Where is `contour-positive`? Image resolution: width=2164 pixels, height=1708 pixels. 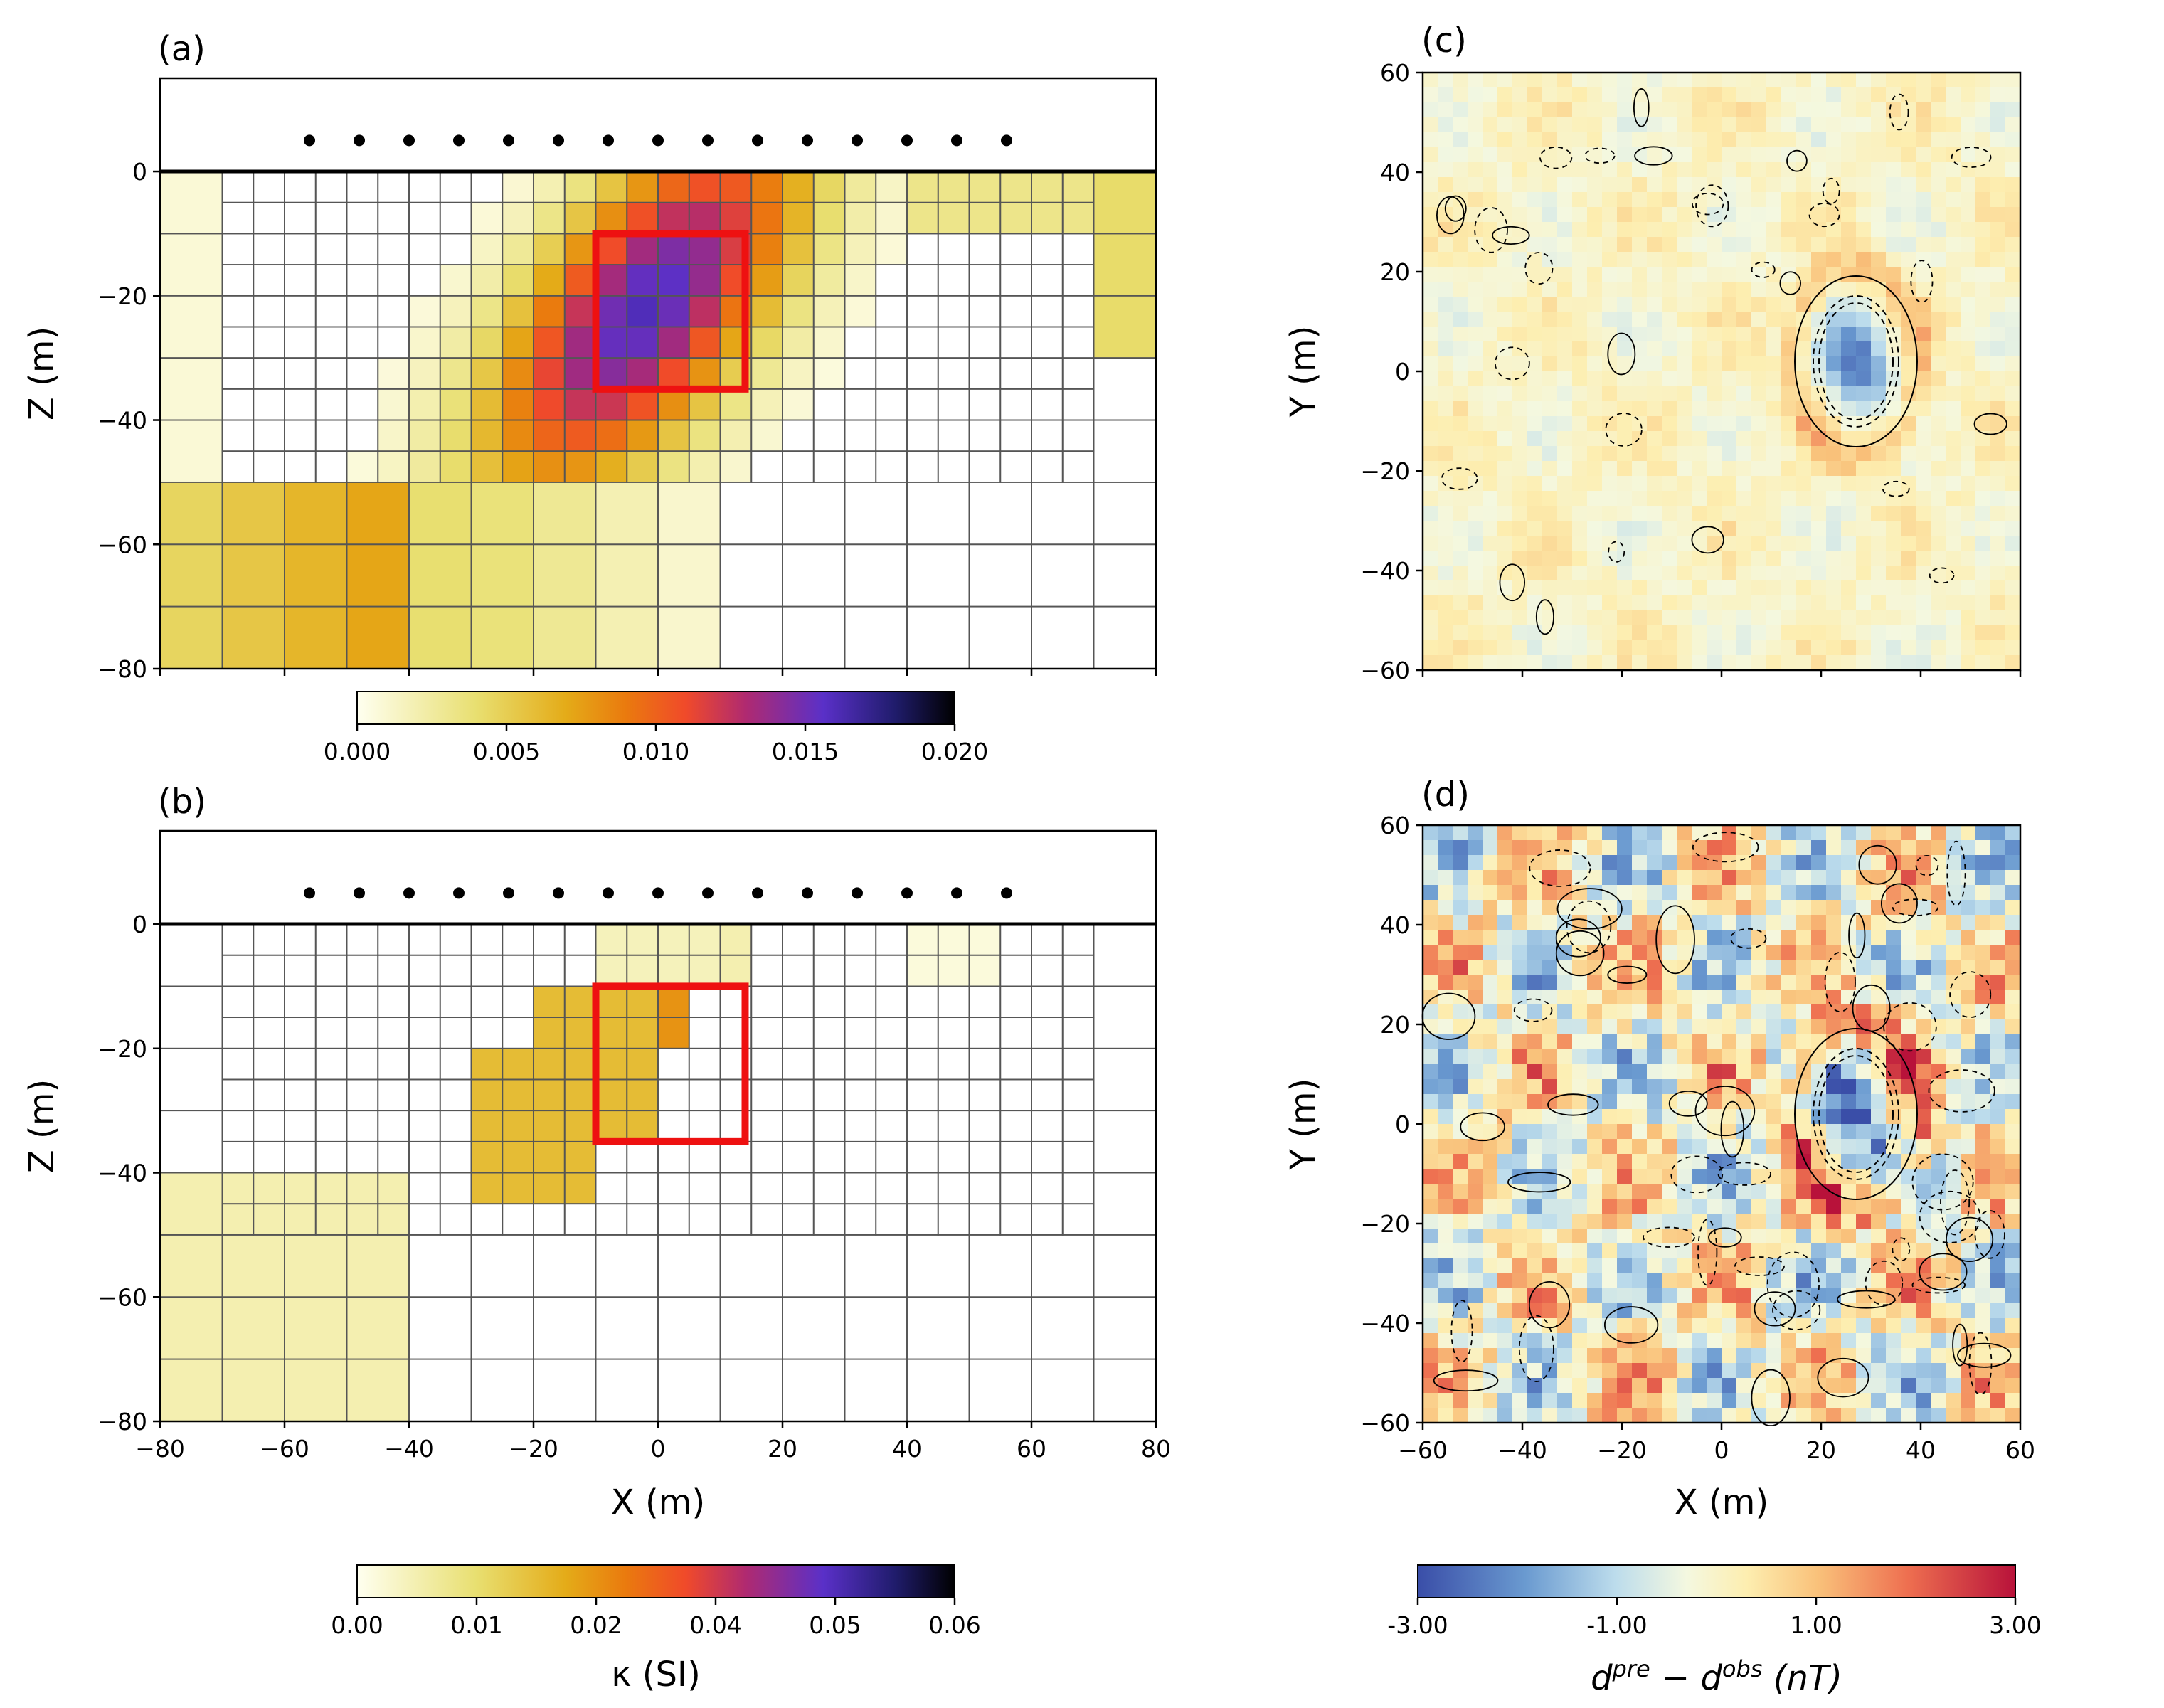
contour-positive is located at coordinates (1984, 1355).